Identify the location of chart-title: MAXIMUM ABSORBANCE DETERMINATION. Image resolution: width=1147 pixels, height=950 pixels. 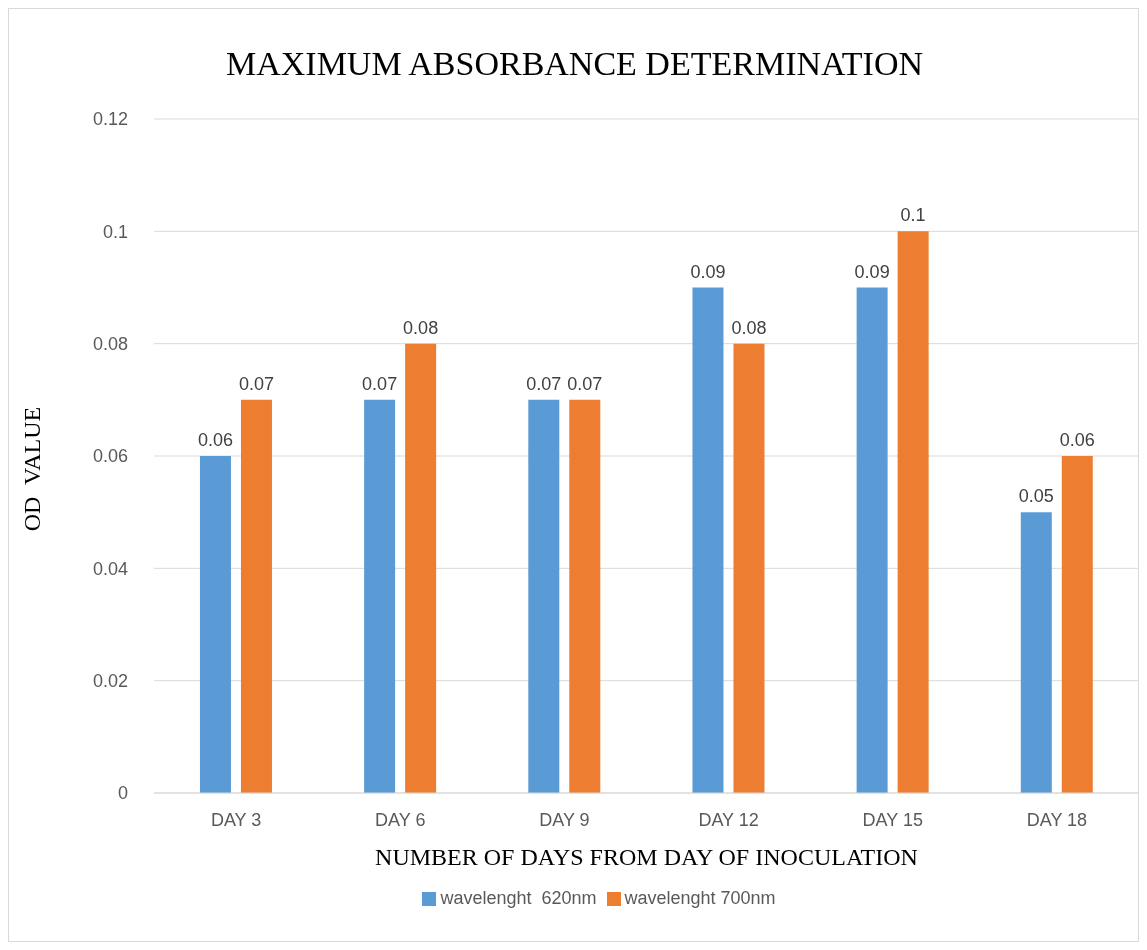
(574, 64).